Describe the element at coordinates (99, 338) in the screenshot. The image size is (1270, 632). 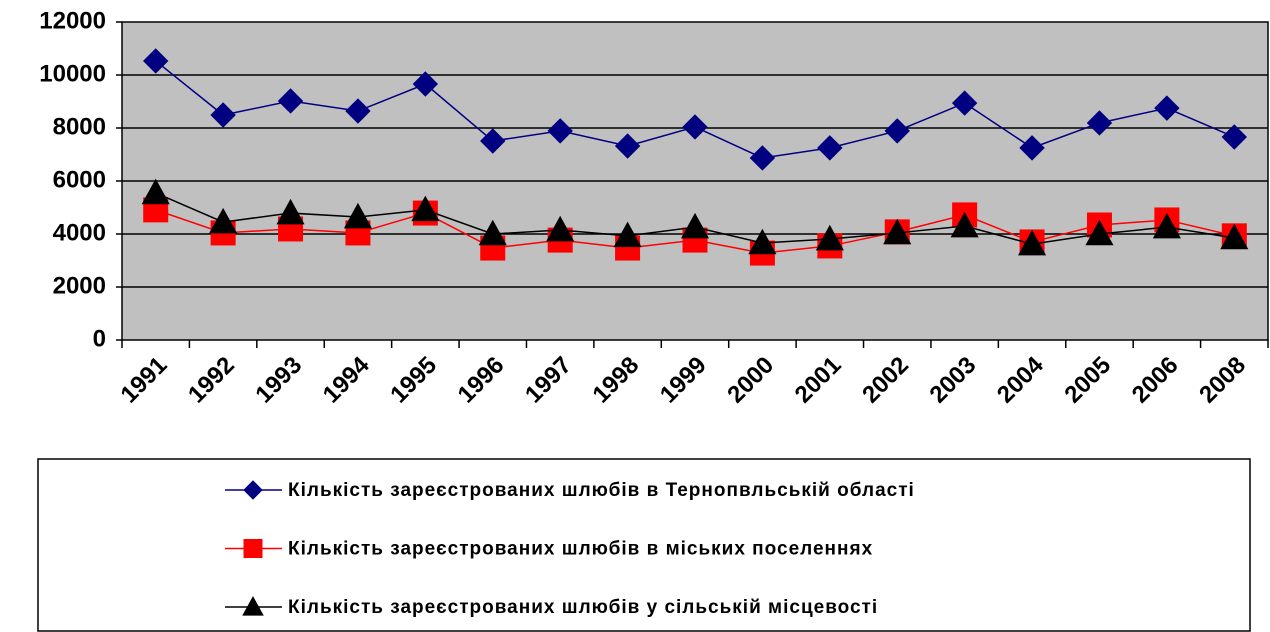
I see `y-tick-label: 0` at that location.